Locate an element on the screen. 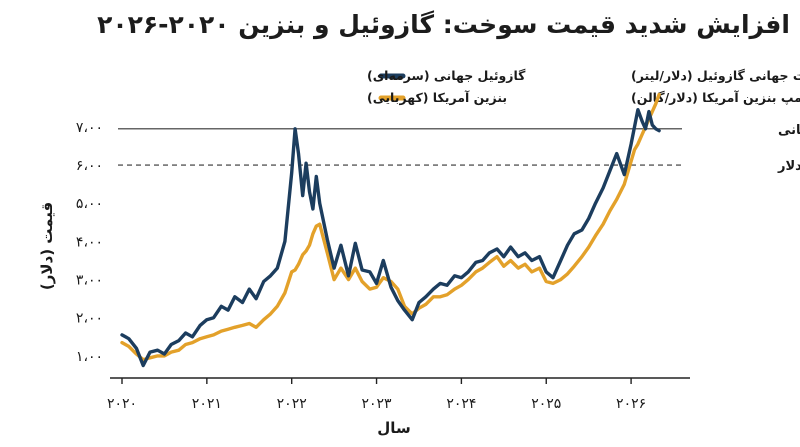  x-tick-label: ۲۰۲۳ is located at coordinates (377, 404).